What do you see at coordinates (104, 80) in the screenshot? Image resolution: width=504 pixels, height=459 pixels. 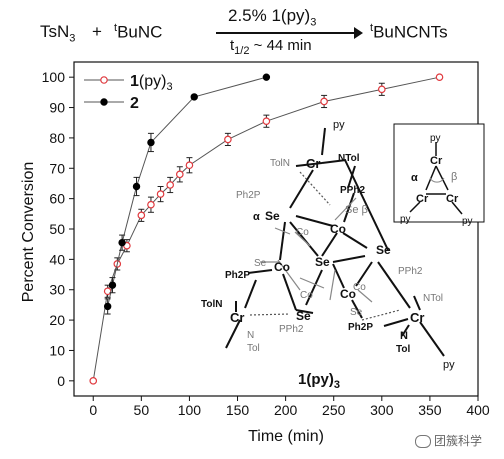 I see `legend-marker` at bounding box center [104, 80].